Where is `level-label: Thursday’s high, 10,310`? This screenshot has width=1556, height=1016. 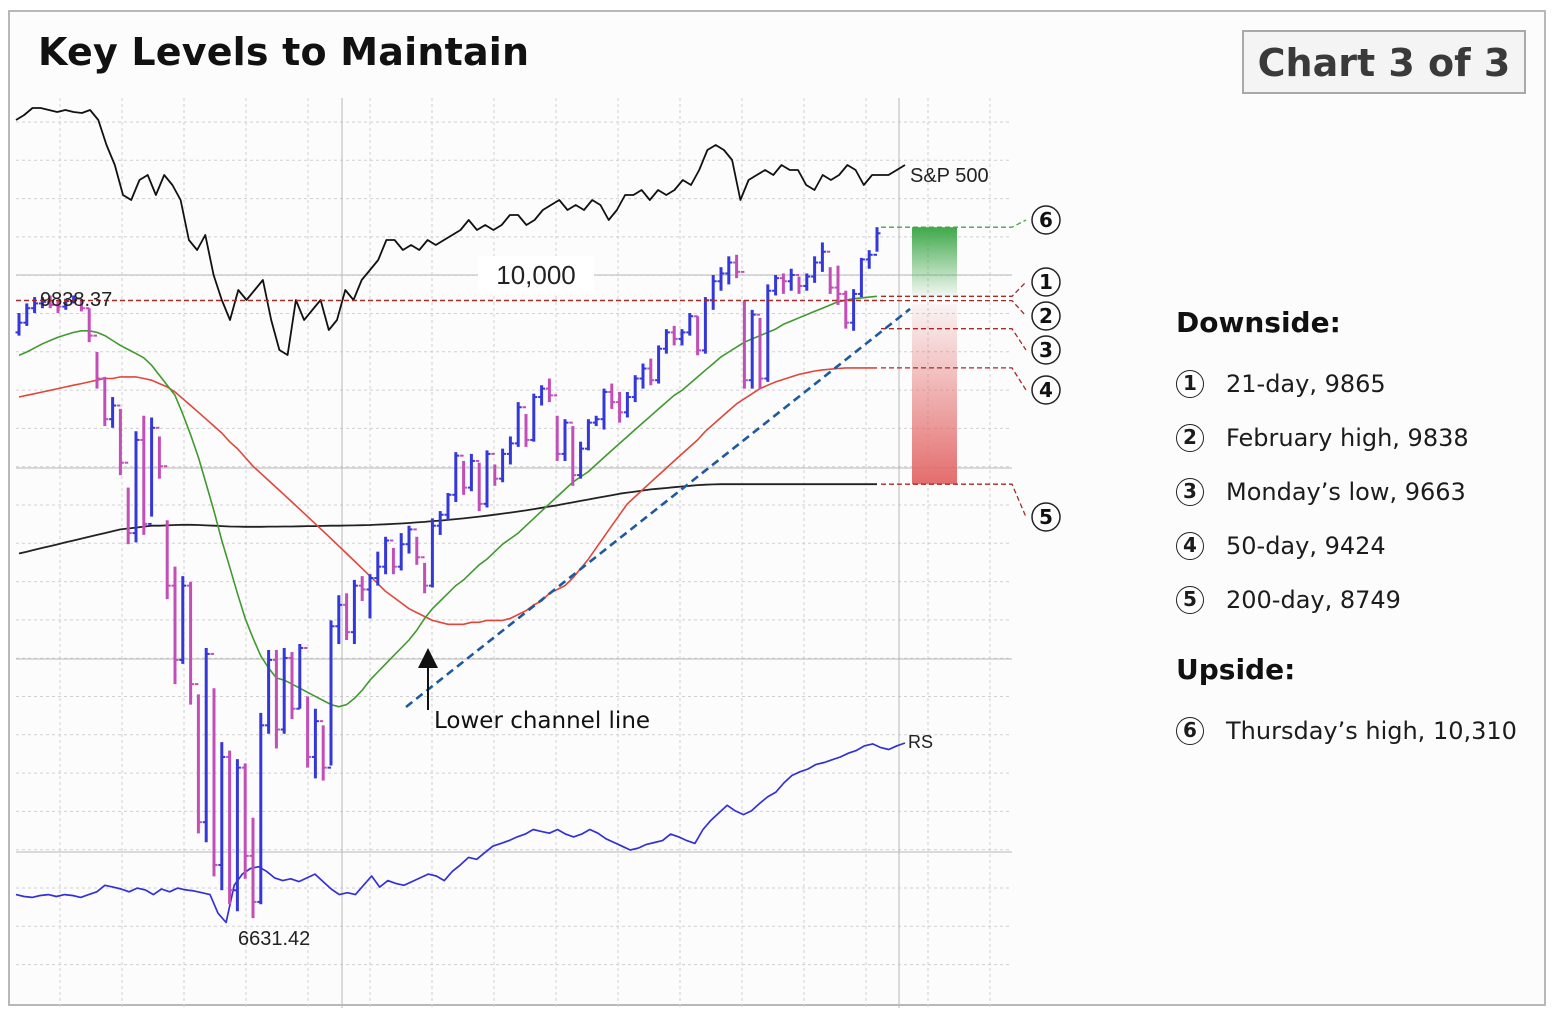
level-label: Thursday’s high, 10,310 is located at coordinates (1371, 731).